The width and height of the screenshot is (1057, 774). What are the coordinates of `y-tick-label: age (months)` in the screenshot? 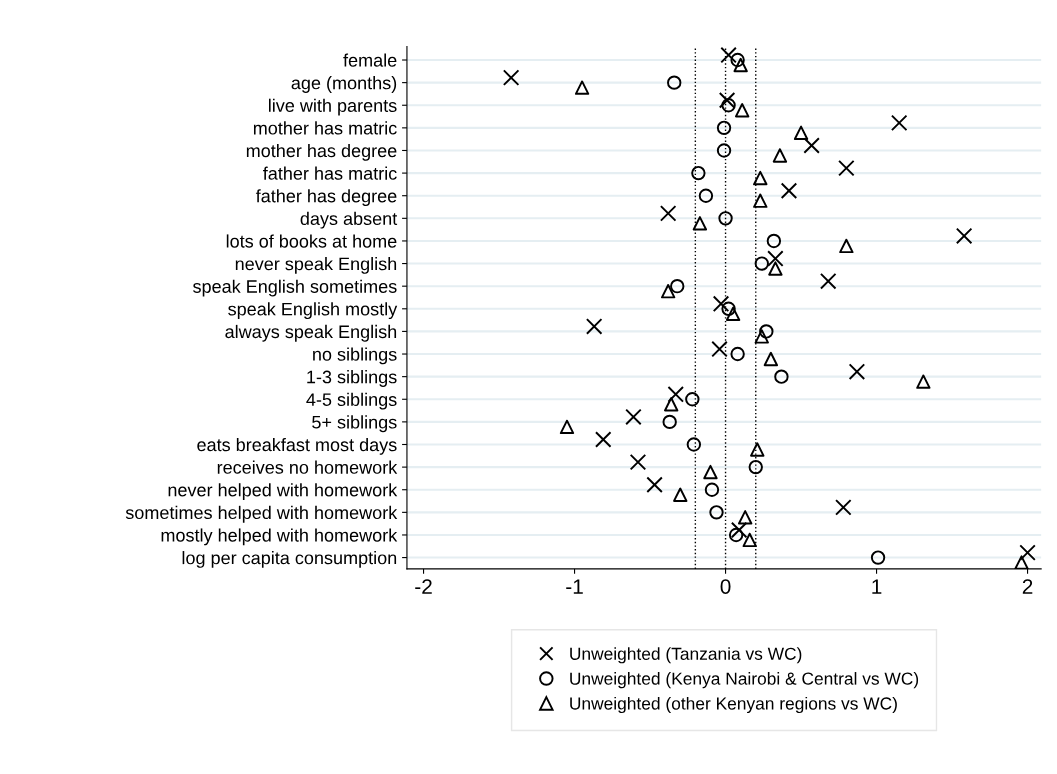 It's located at (344, 84).